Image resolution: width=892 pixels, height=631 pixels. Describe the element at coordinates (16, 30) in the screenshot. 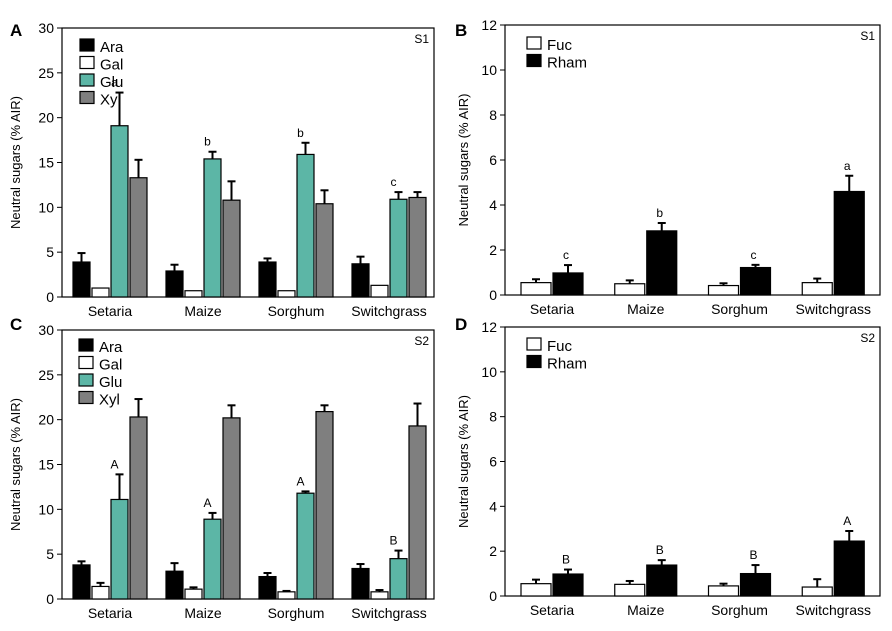

I see `panel-letter: A` at that location.